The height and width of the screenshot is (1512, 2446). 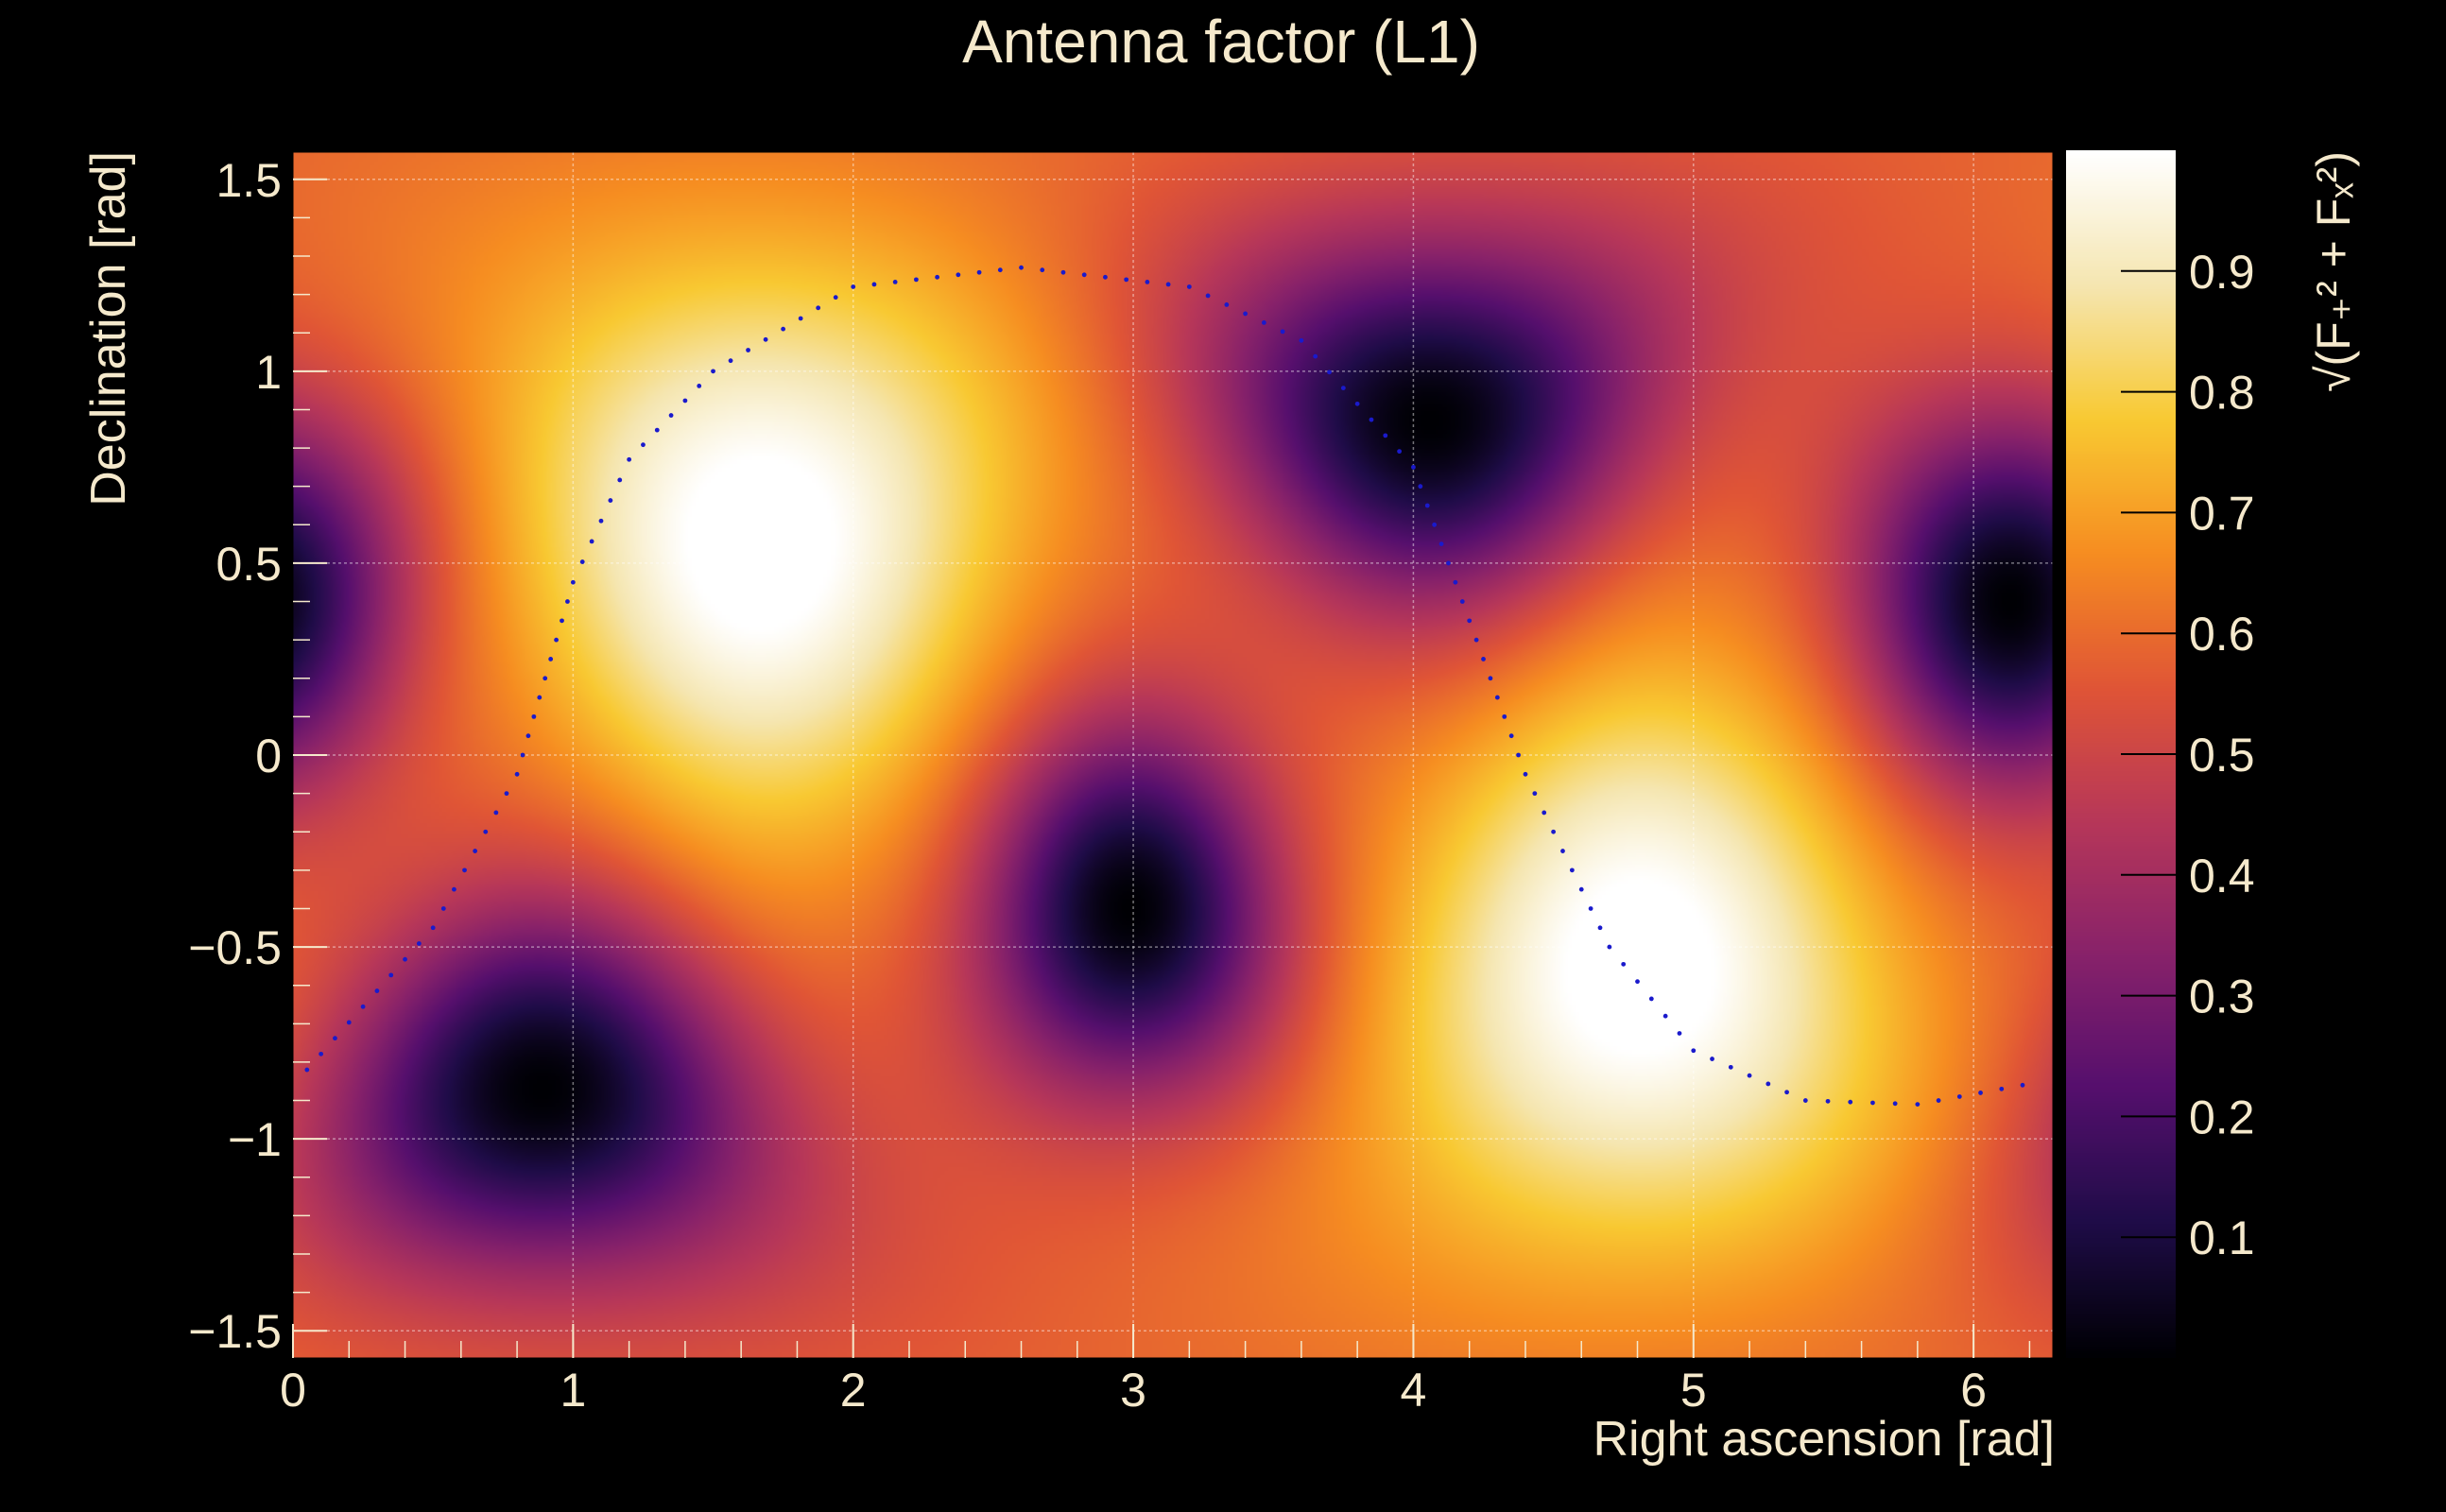 I want to click on colorbar-tick-label: 0.3, so click(x=2222, y=997).